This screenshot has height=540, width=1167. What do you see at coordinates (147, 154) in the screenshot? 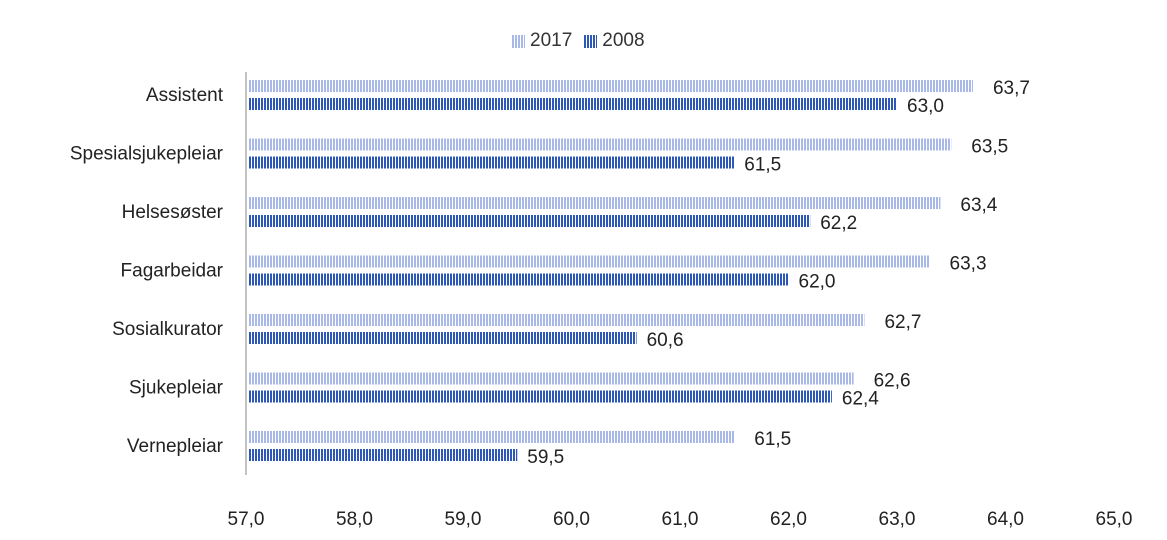
I see `category-label: Spesialsjukepleiar` at bounding box center [147, 154].